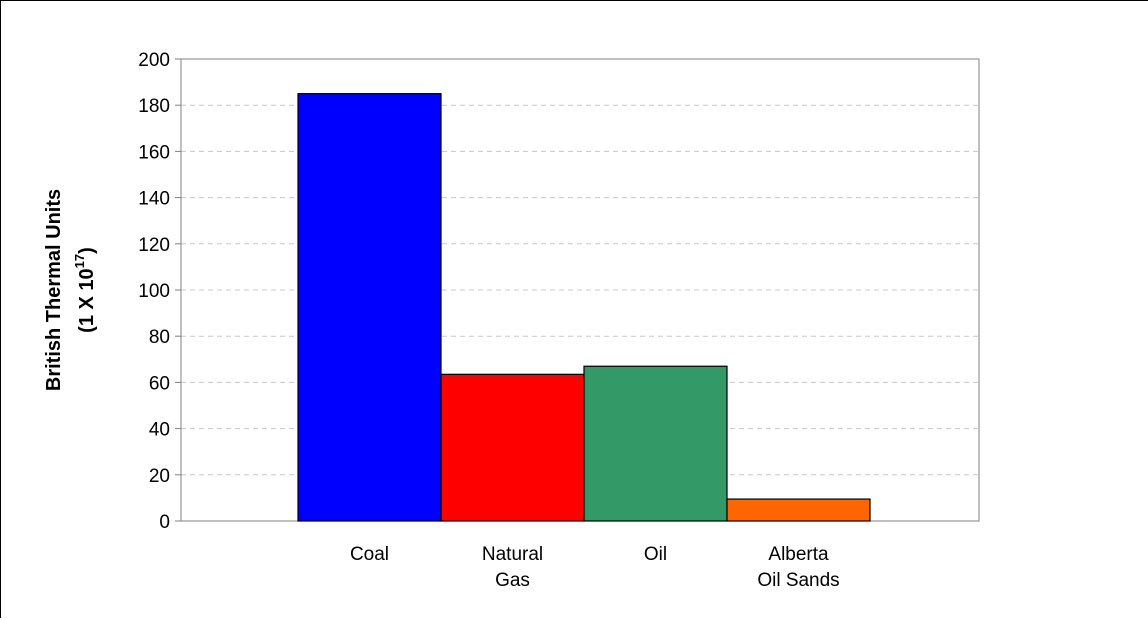 The height and width of the screenshot is (619, 1148). What do you see at coordinates (70, 290) in the screenshot?
I see `y-axis-title: British Thermal Units (1 X 1017)` at bounding box center [70, 290].